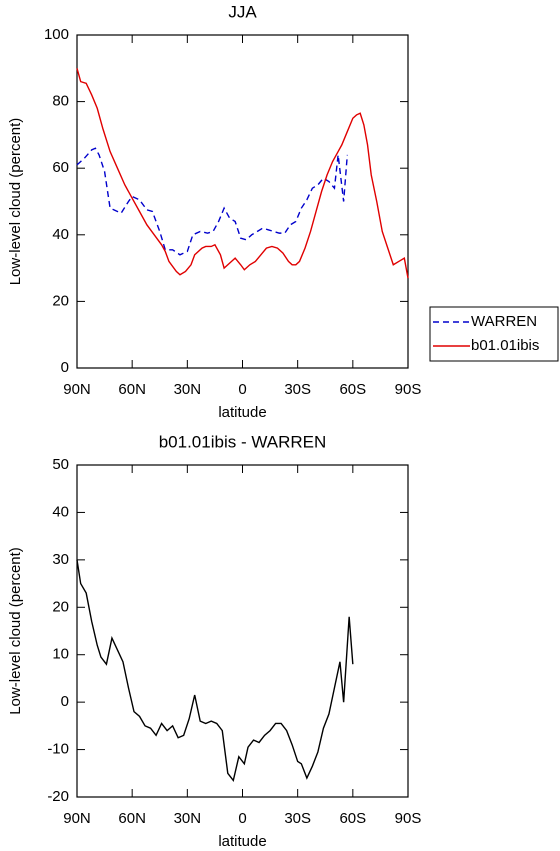 This screenshot has width=560, height=851. Describe the element at coordinates (58, 749) in the screenshot. I see `y-tick-label: -10` at that location.